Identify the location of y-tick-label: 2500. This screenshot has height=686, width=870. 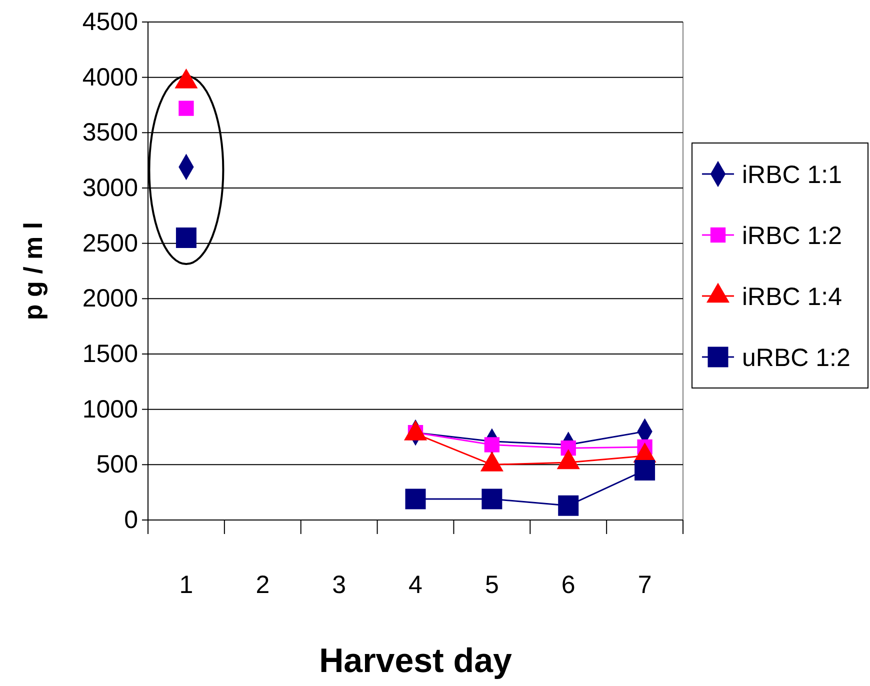
(110, 243).